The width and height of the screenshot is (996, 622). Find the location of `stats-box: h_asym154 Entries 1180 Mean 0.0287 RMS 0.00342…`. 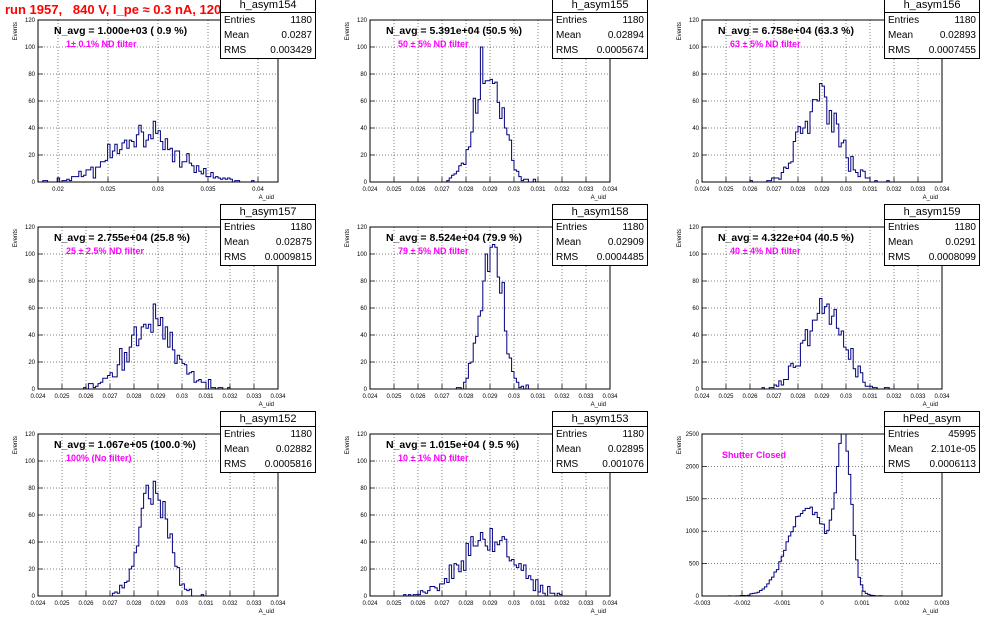

stats-box: h_asym154 Entries 1180 Mean 0.0287 RMS 0.00342… is located at coordinates (268, 29).